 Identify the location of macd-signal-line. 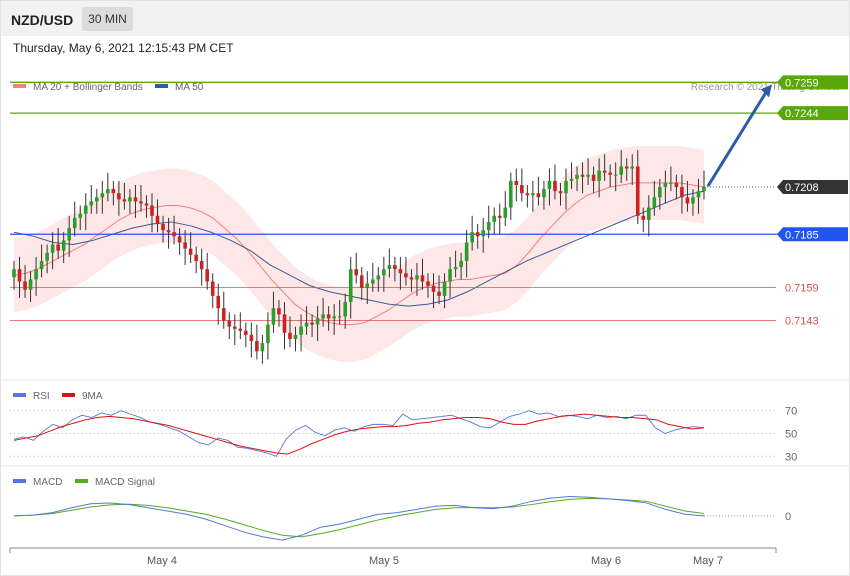
(359, 517).